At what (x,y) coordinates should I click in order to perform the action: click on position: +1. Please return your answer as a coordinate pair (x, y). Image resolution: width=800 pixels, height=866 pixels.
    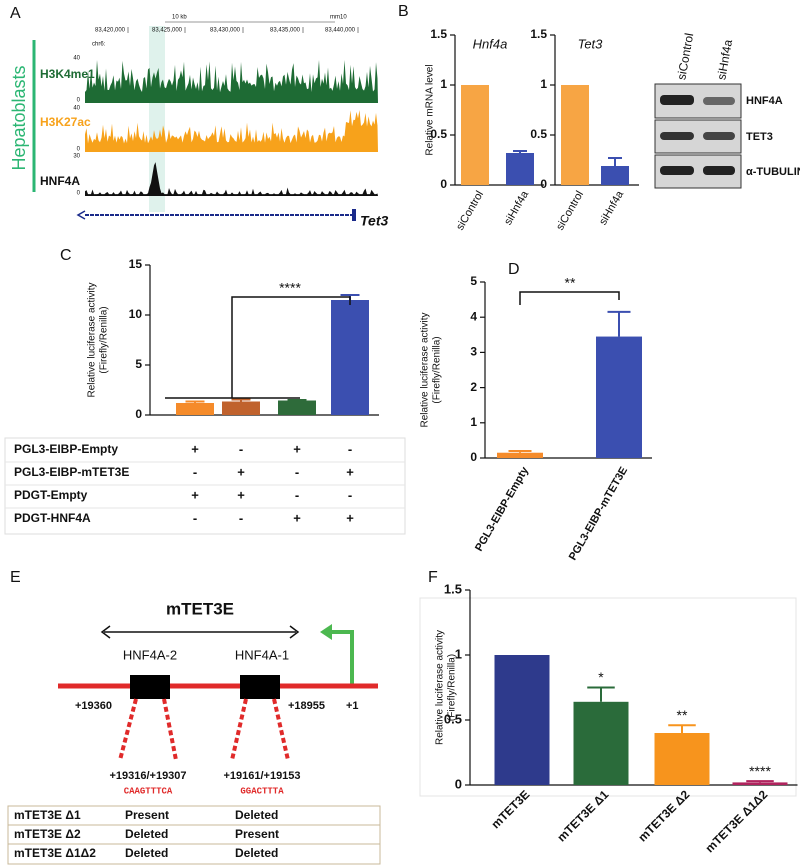
    Looking at the image, I should click on (352, 706).